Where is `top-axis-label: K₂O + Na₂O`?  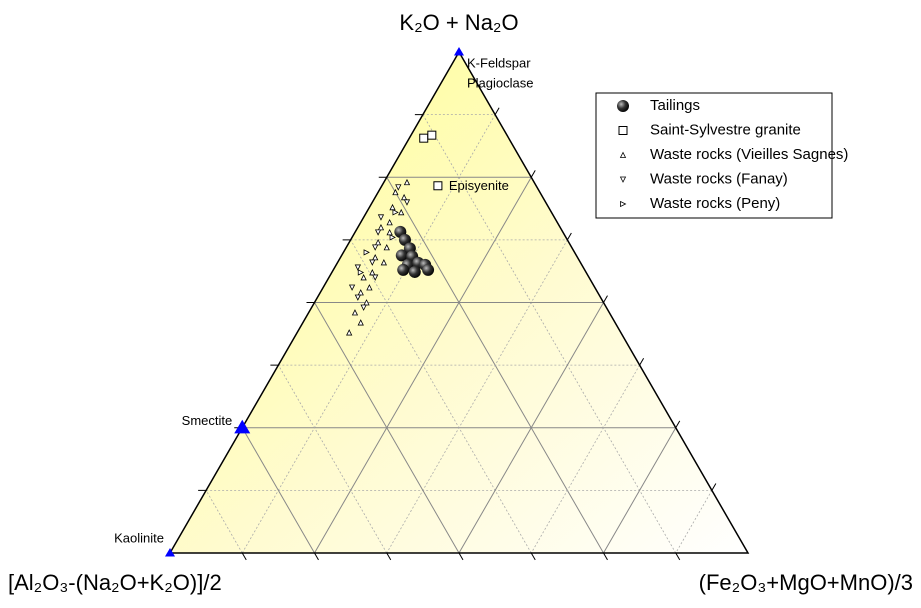
top-axis-label: K₂O + Na₂O is located at coordinates (458, 22).